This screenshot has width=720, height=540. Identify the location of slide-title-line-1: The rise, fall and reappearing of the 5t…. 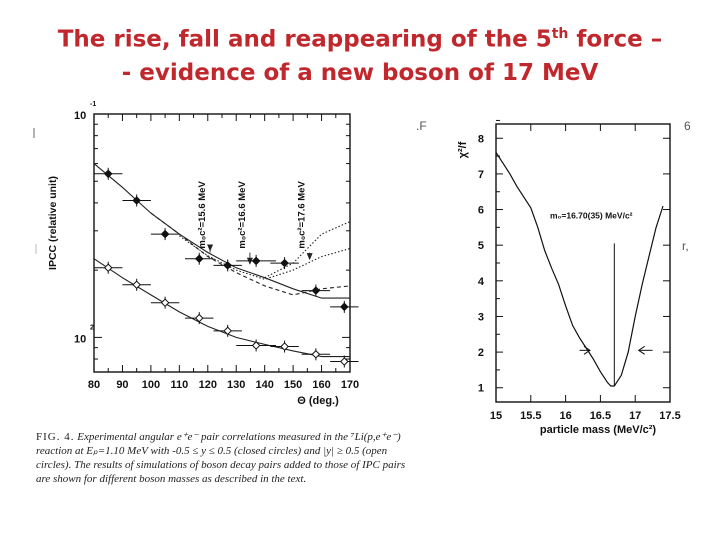
(360, 37).